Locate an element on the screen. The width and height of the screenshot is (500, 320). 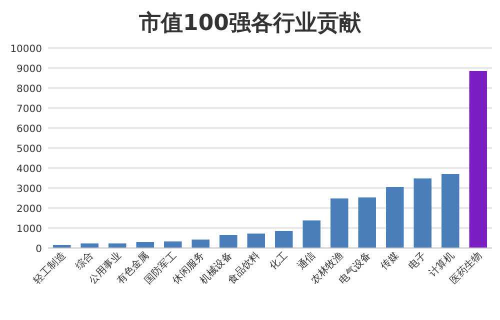
y-tick-label: 3000 is located at coordinates (29, 189).